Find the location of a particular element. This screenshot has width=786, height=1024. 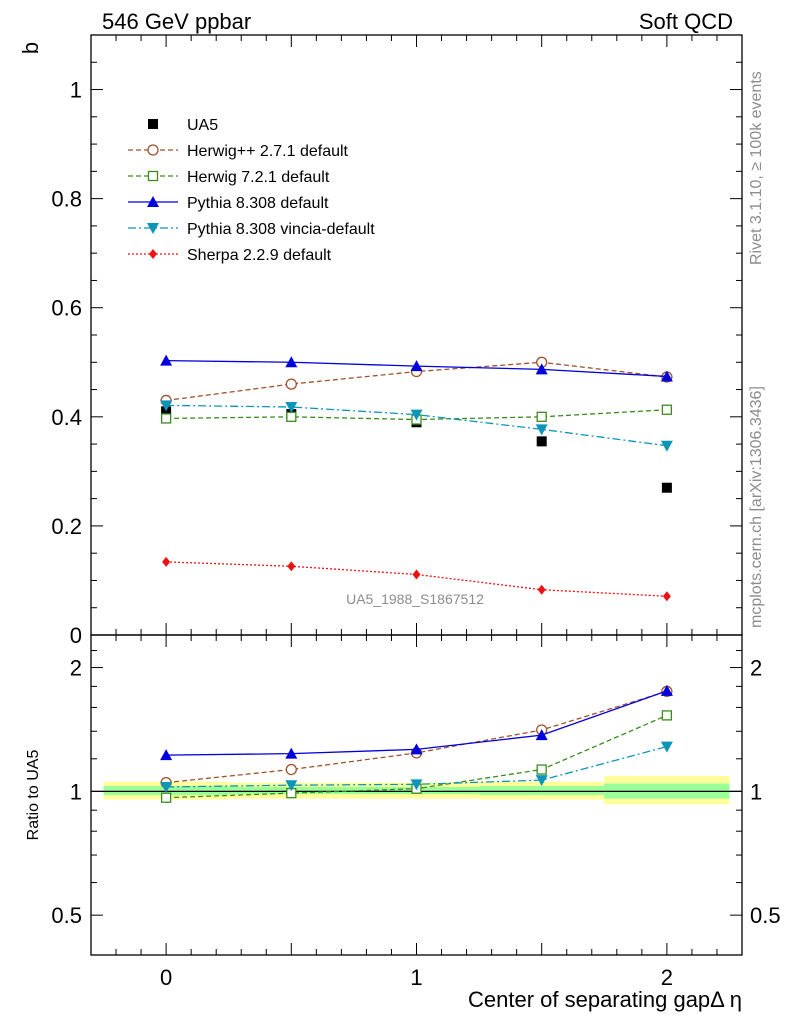

main-y-tick-label: 1 is located at coordinates (76, 90).